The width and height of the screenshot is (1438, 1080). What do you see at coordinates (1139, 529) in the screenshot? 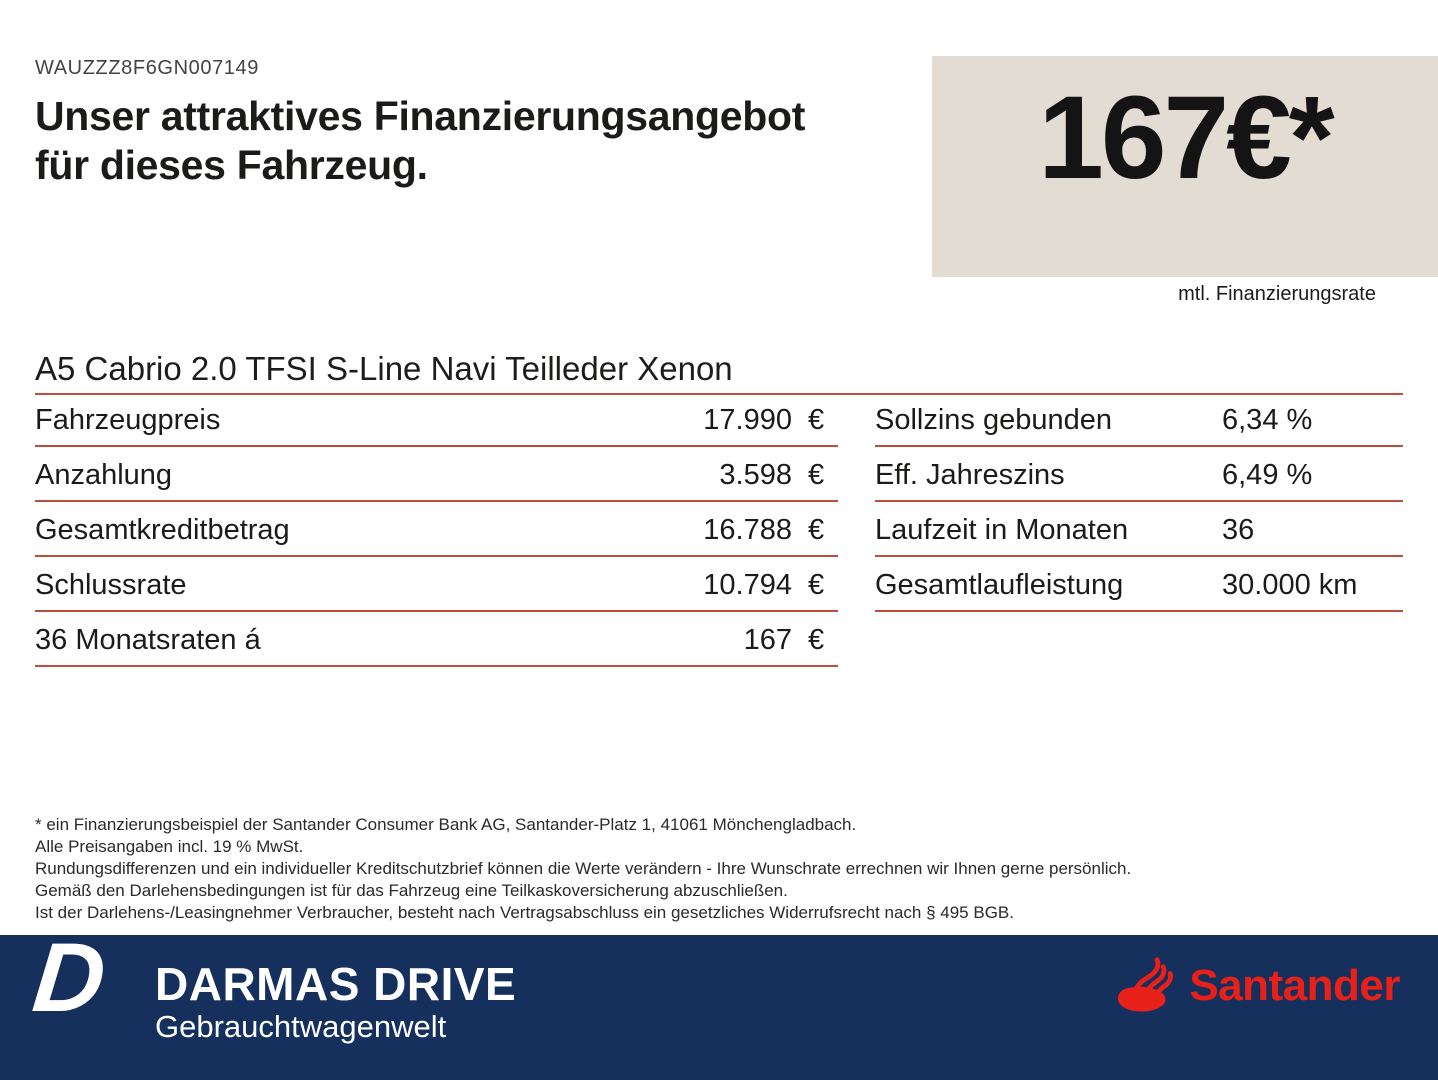
I see `table-row-laufzeit: Laufzeit in Monaten 36` at bounding box center [1139, 529].